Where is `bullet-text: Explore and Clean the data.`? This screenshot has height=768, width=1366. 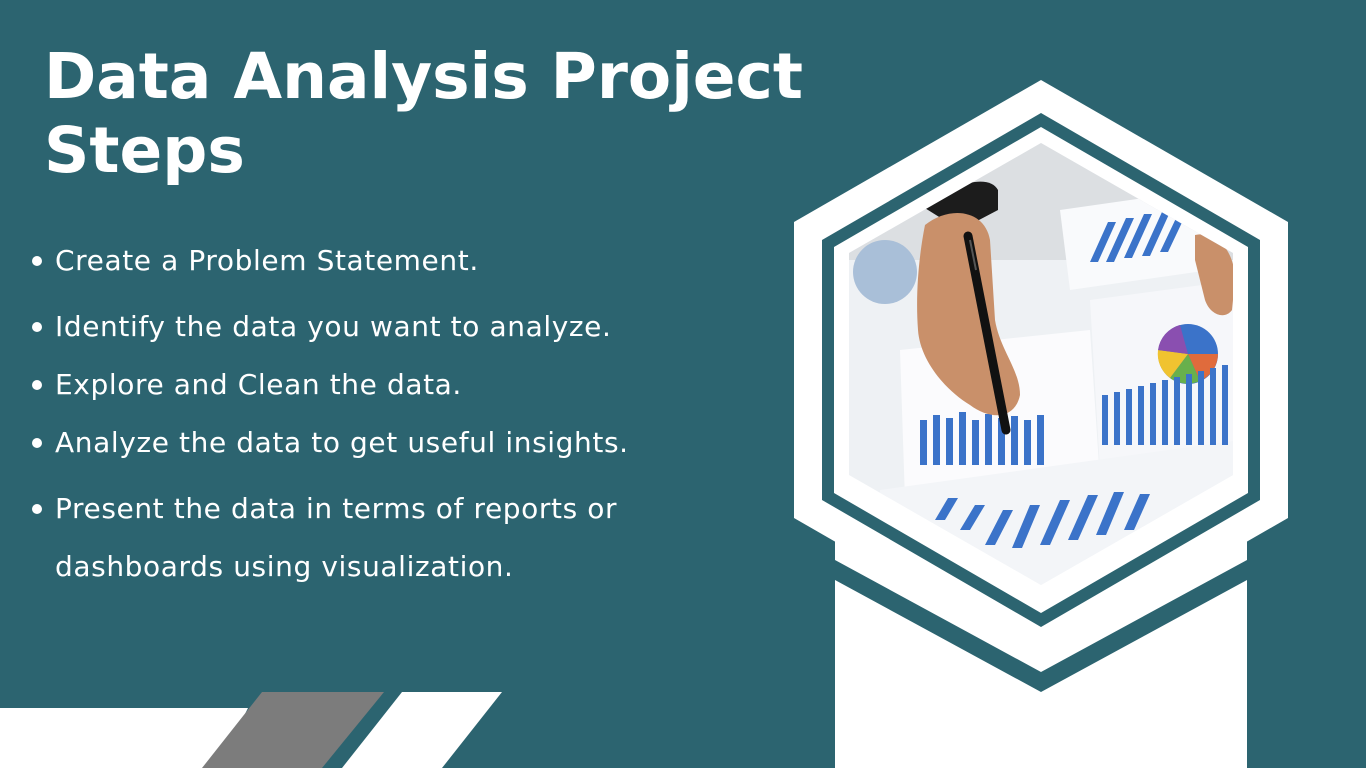 bullet-text: Explore and Clean the data. is located at coordinates (258, 384).